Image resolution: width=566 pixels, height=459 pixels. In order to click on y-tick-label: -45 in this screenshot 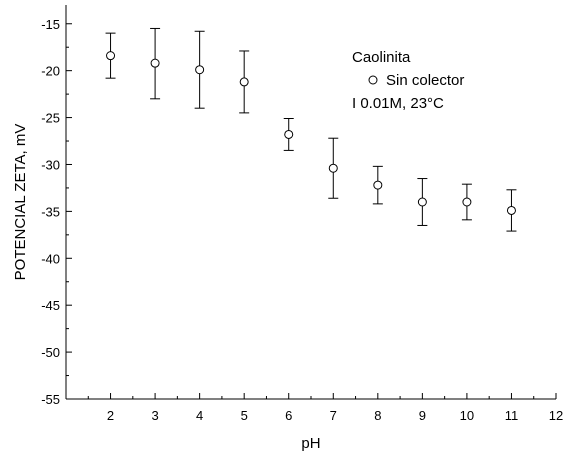, I will do `click(50, 305)`.